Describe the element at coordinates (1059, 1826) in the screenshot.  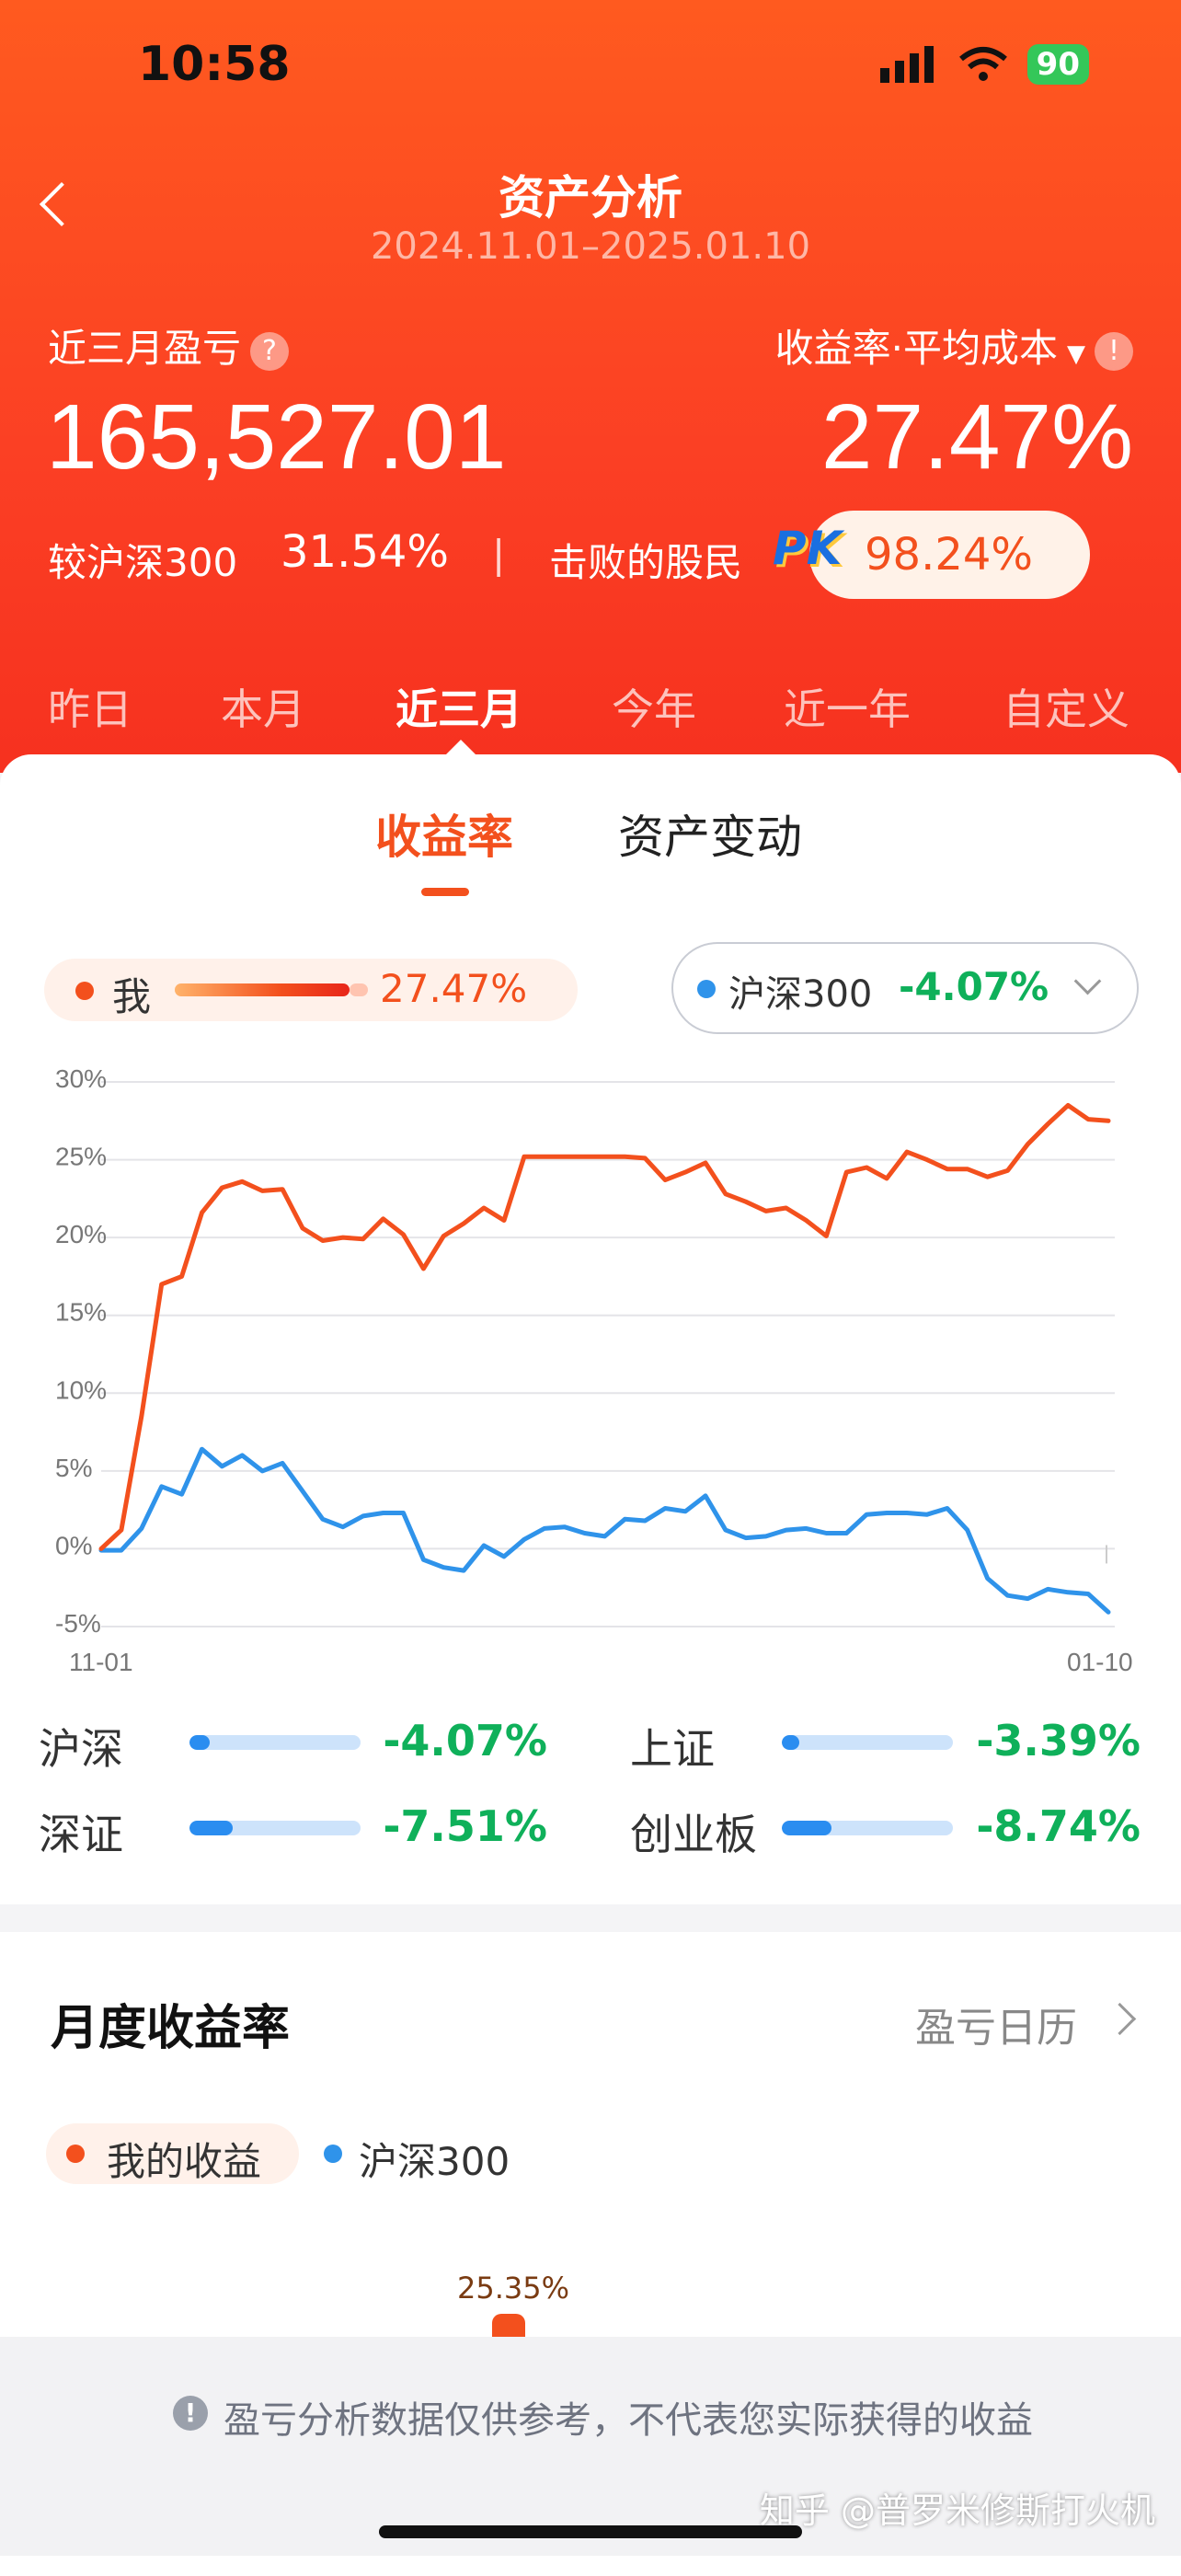
I see `index-value-cyb: -8.74%` at that location.